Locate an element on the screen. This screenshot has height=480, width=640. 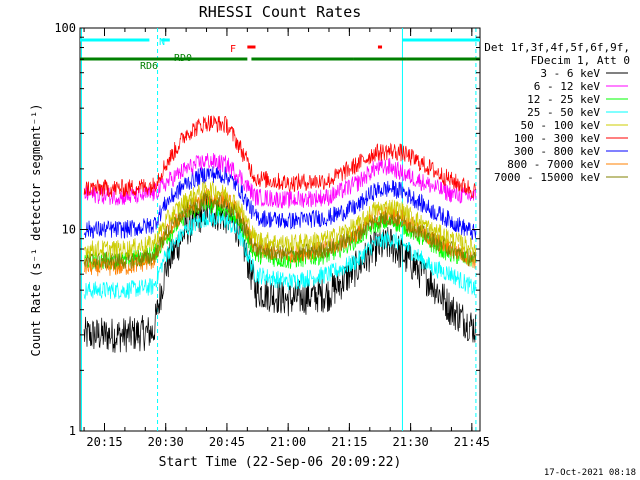
flag-label-n: N is located at coordinates (162, 42).